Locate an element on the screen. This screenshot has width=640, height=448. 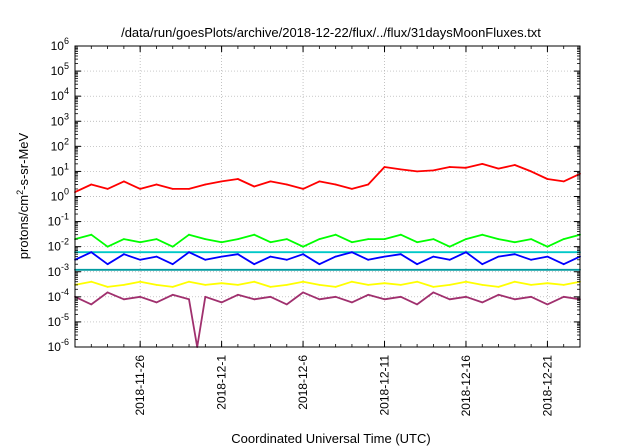
y-tick-label: 10⁻² is located at coordinates (58, 245).